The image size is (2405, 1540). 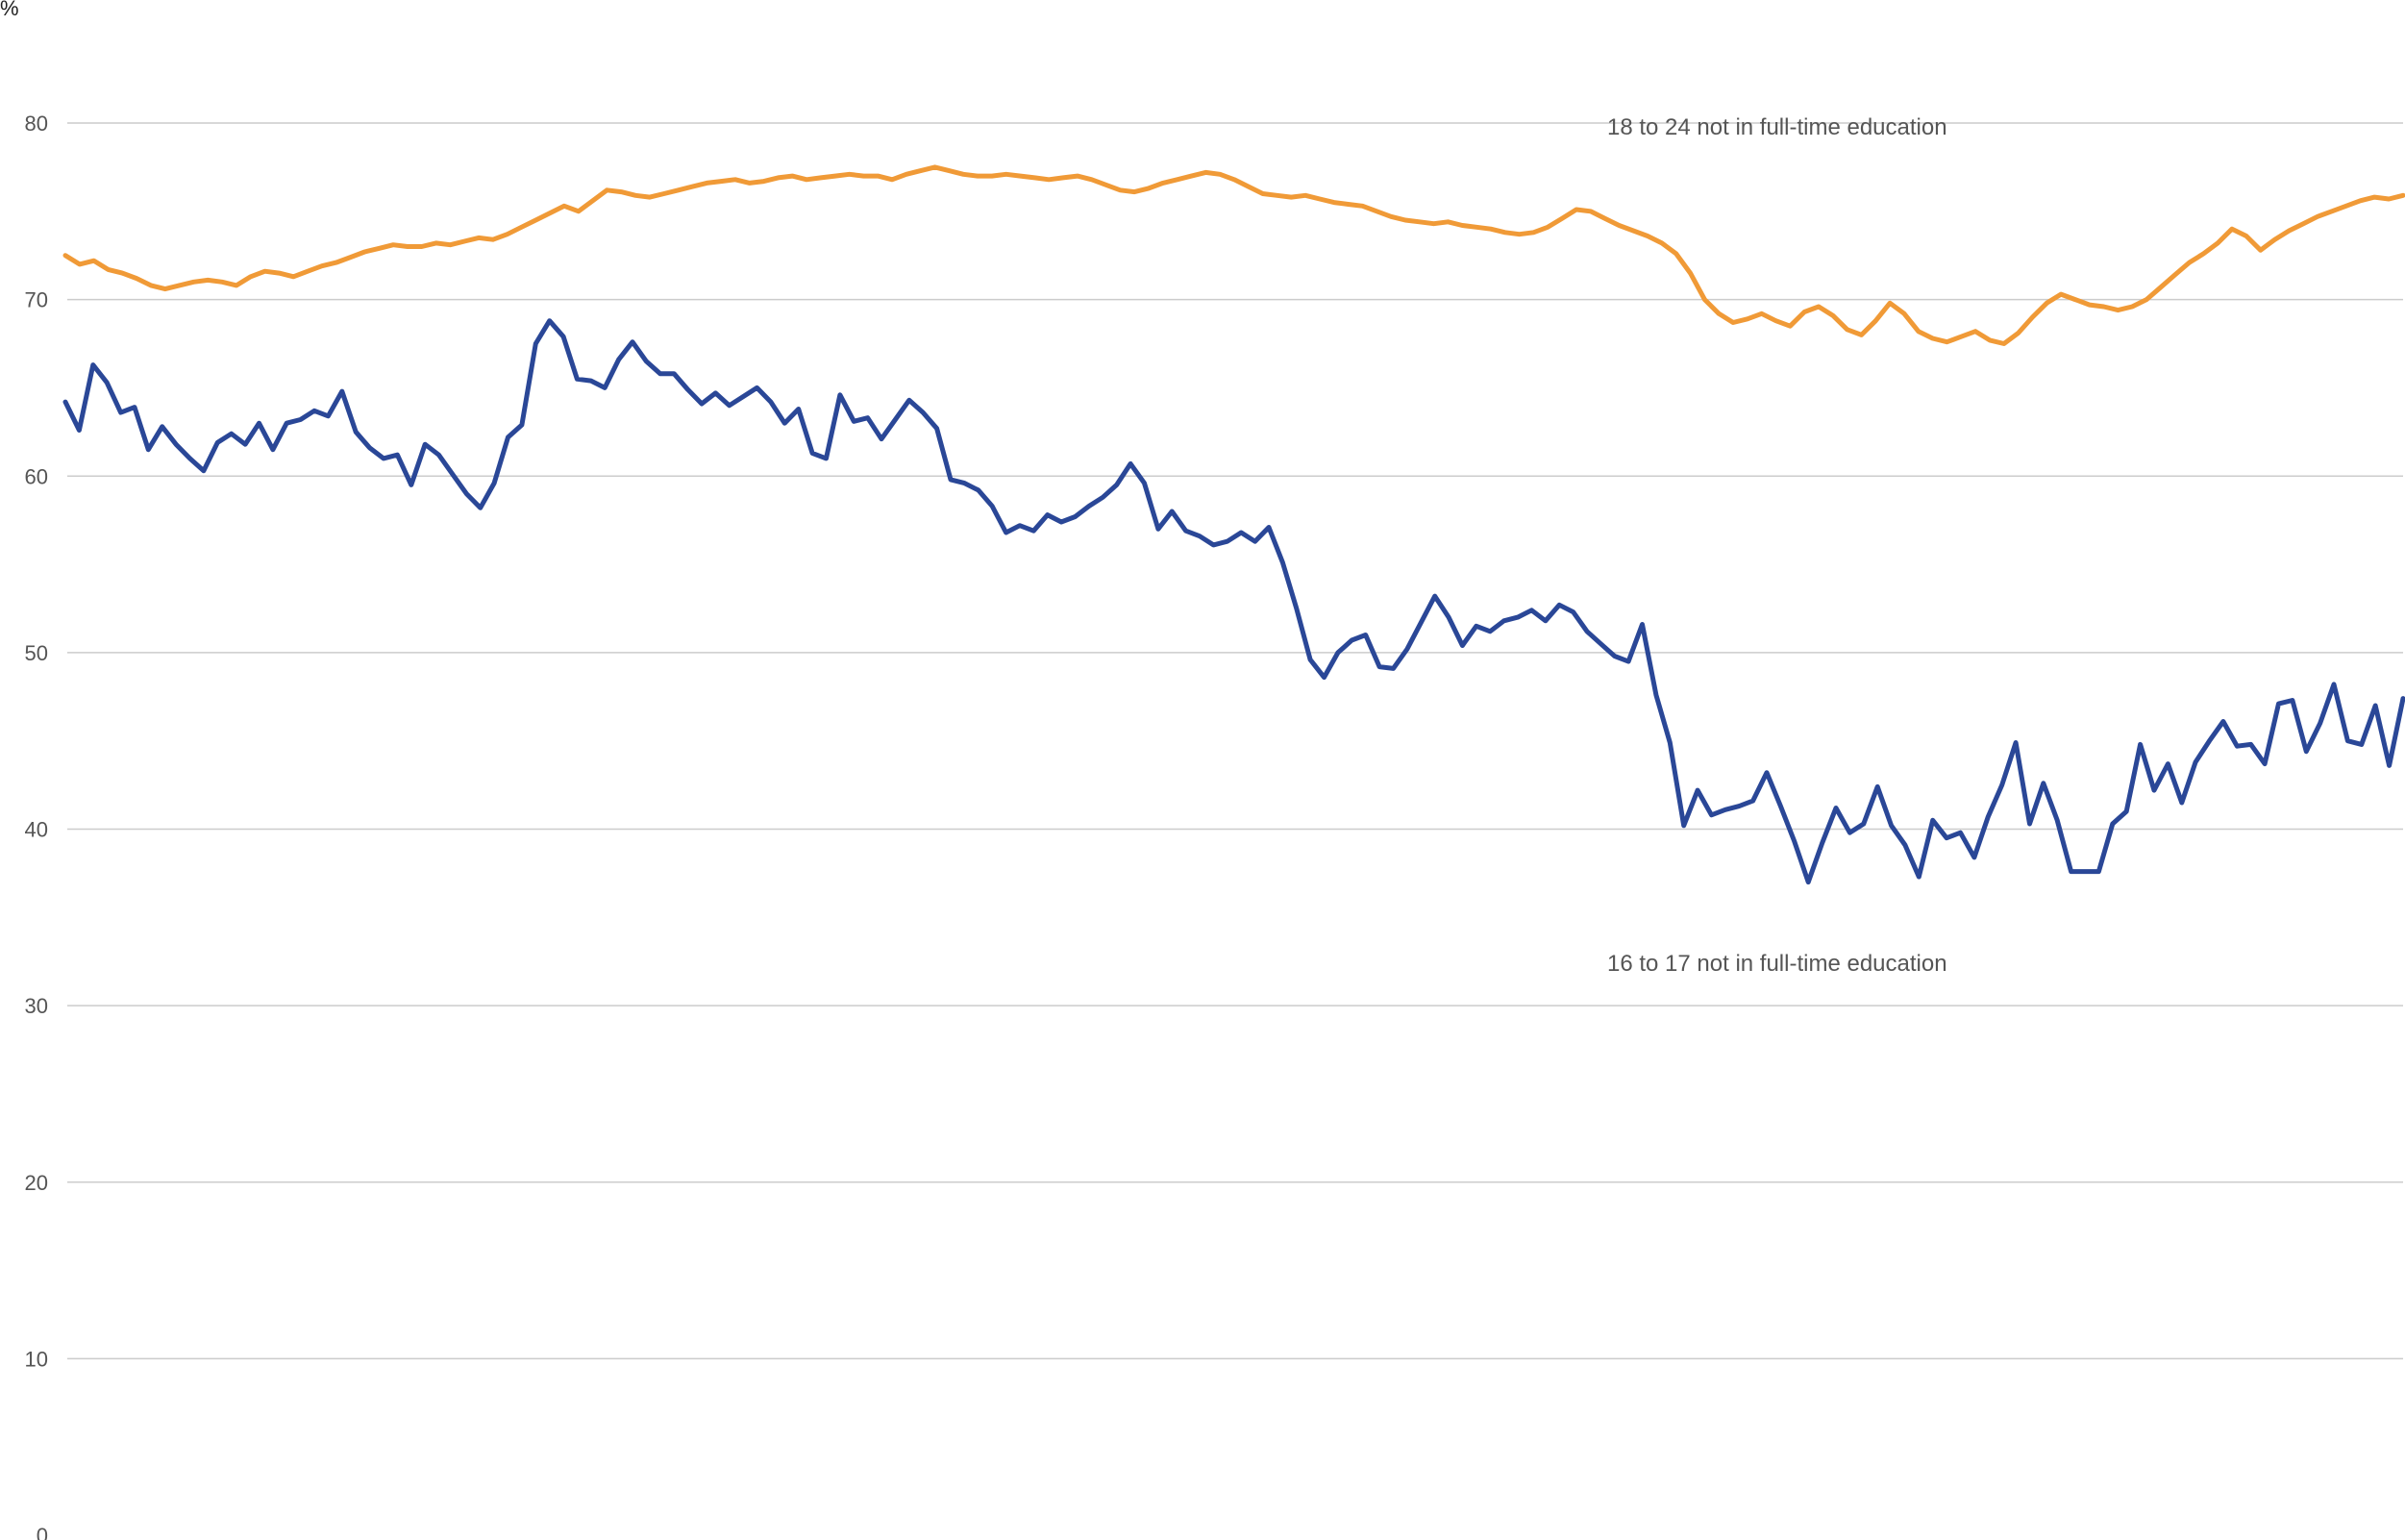 I want to click on y-tick-label: 40, so click(x=36, y=830).